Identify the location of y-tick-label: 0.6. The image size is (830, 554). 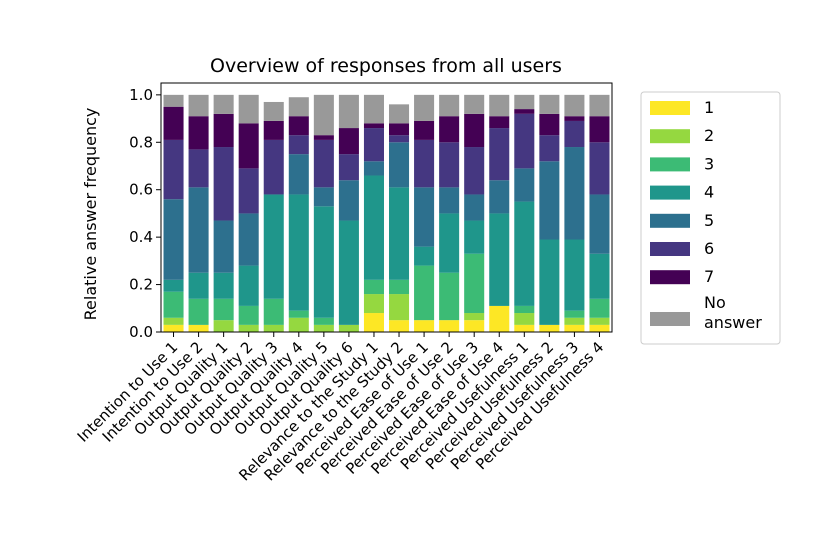
(141, 190).